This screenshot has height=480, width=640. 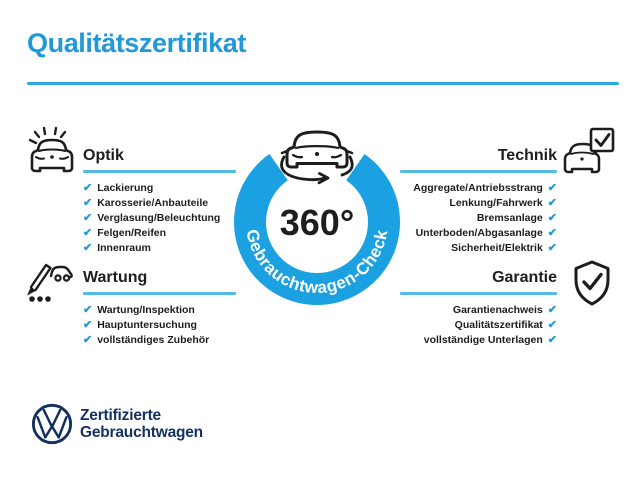 I want to click on checklist-item-label: Verglasung/Beleuchtung, so click(x=159, y=218).